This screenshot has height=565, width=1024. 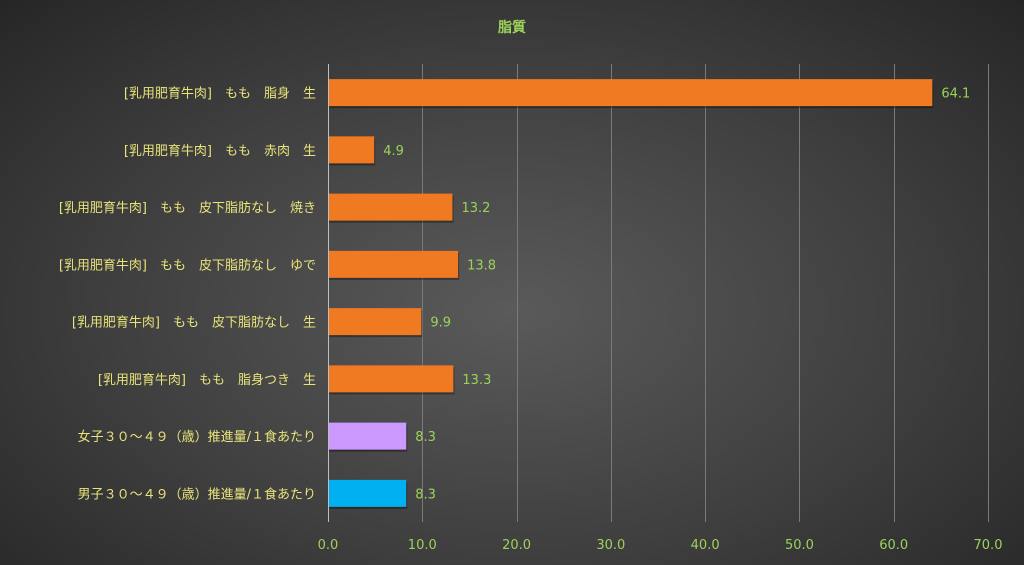 I want to click on x-tick-label: 10.0, so click(x=422, y=545).